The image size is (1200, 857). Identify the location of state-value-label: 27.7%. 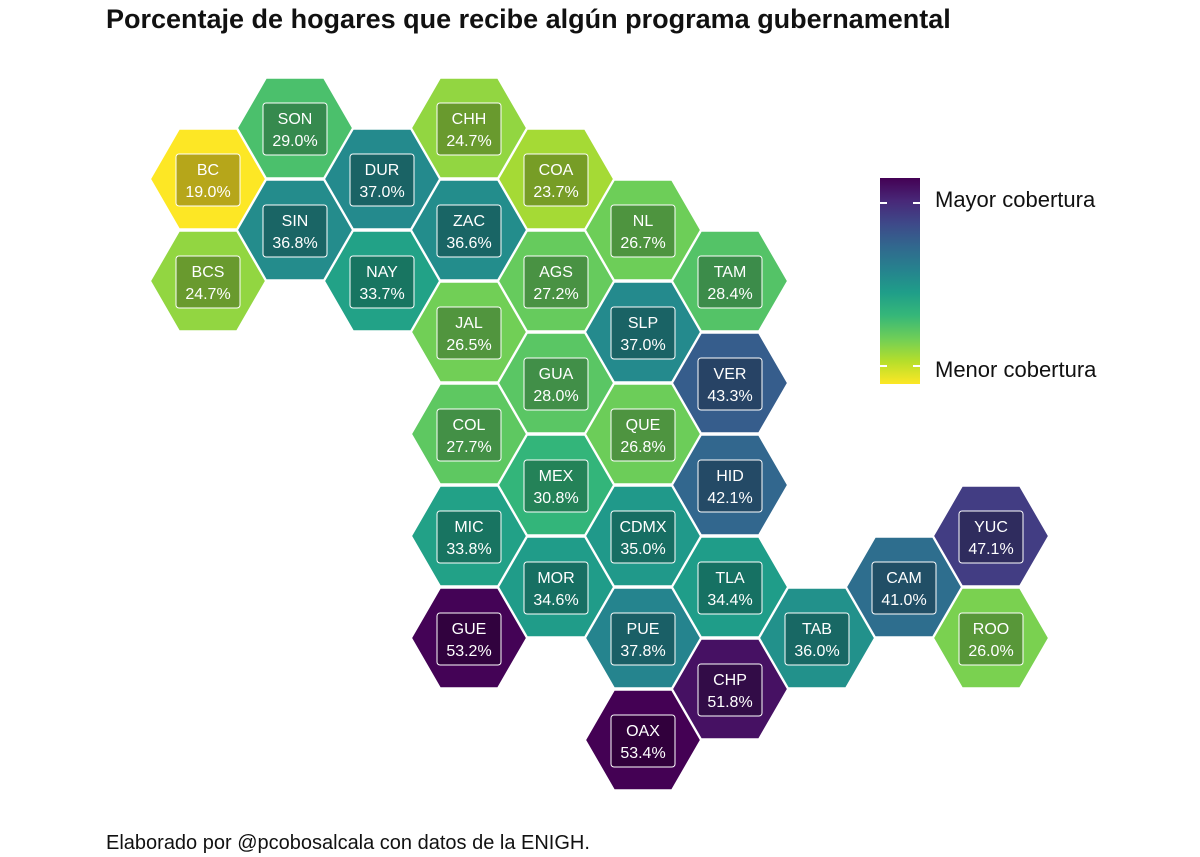
(468, 447).